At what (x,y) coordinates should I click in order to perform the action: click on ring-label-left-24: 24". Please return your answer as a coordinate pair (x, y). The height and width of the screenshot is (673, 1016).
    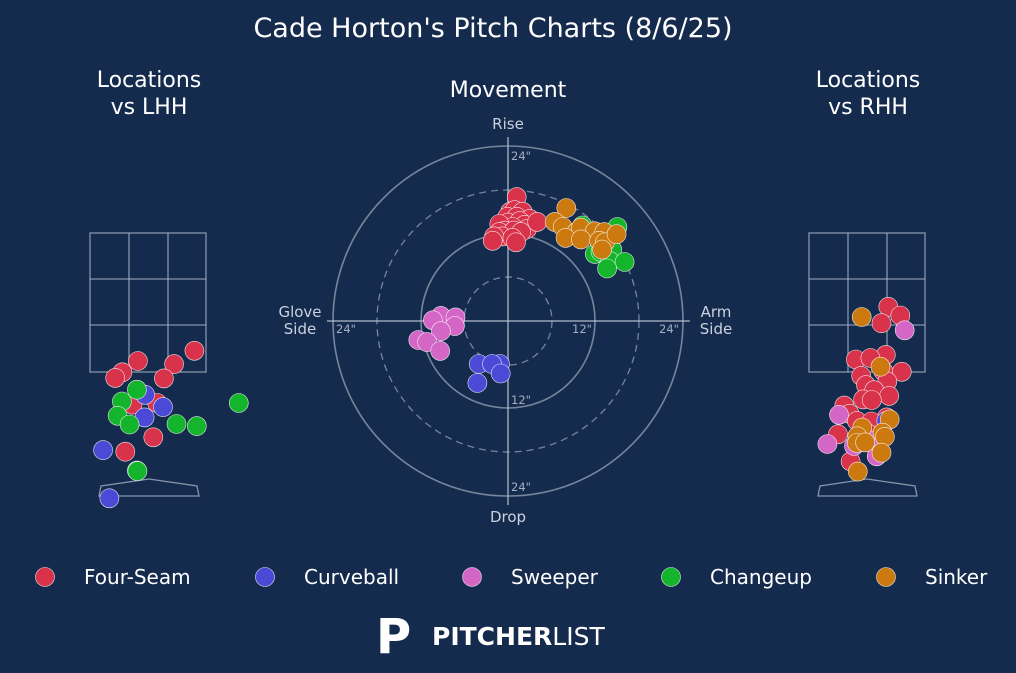
    Looking at the image, I should click on (346, 329).